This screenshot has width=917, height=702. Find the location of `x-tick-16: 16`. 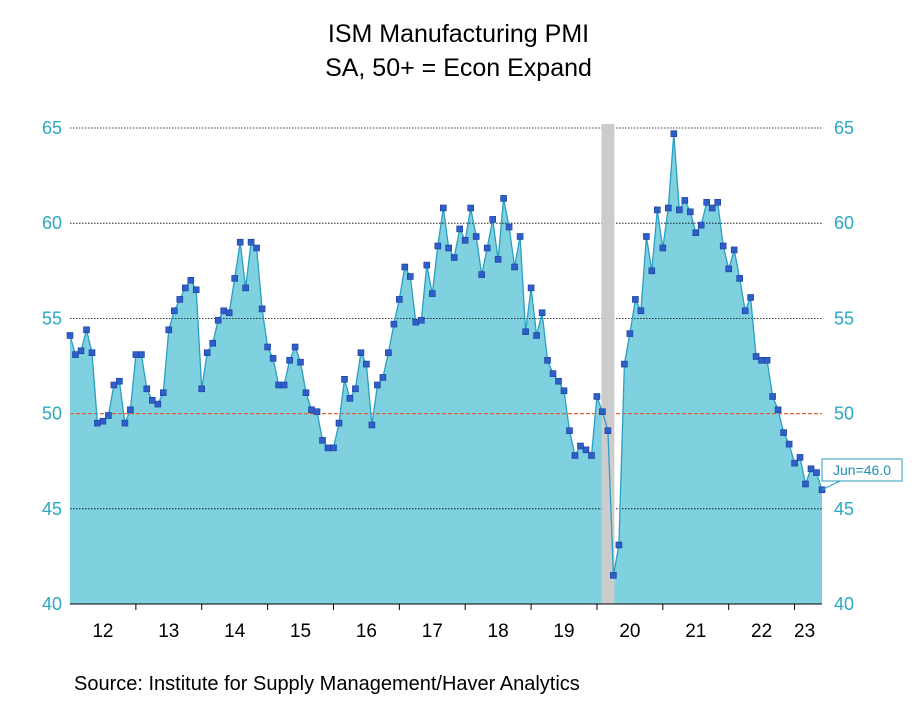

x-tick-16: 16 is located at coordinates (366, 631).